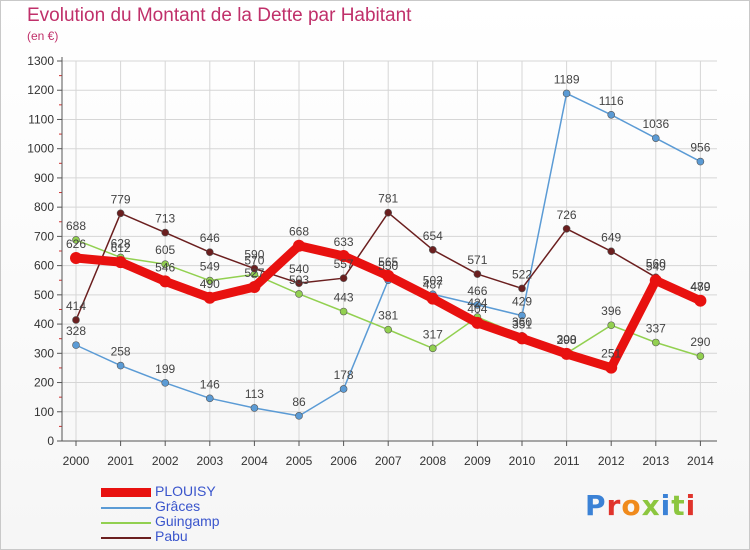 The width and height of the screenshot is (750, 550). What do you see at coordinates (567, 79) in the screenshot?
I see `data-label-grces: 1189` at bounding box center [567, 79].